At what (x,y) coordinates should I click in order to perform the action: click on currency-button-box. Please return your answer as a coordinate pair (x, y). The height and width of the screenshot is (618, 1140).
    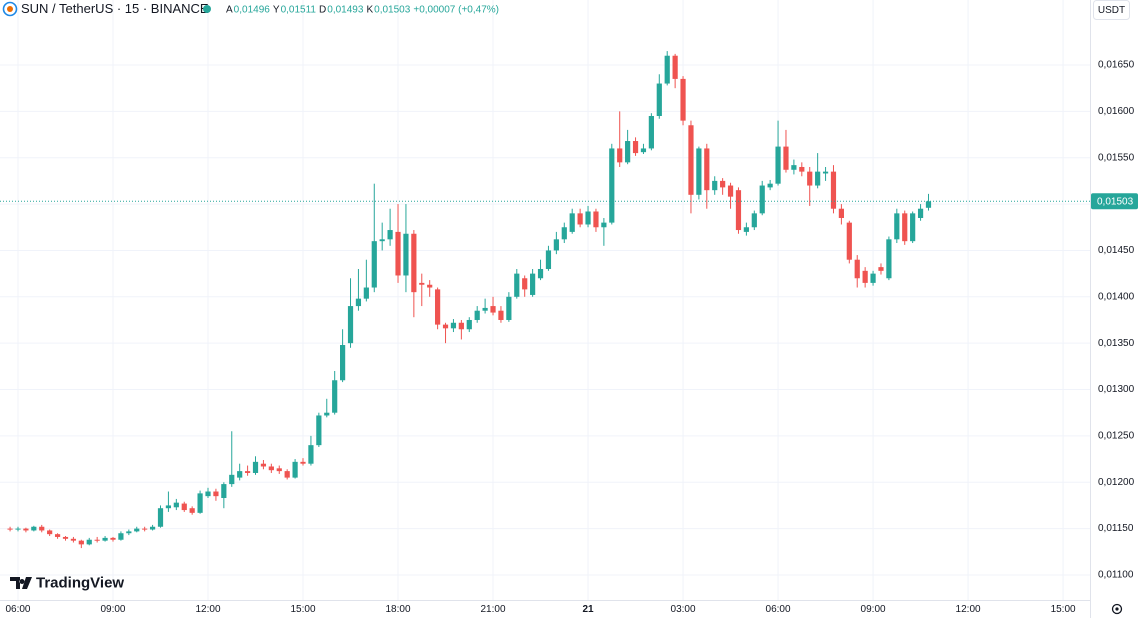
    Looking at the image, I should click on (1111, 10).